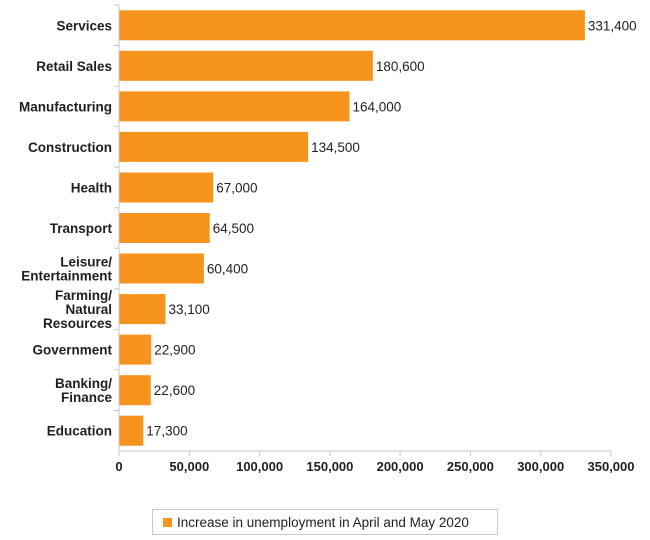 This screenshot has height=540, width=650. Describe the element at coordinates (70, 147) in the screenshot. I see `category-label: Construction` at that location.